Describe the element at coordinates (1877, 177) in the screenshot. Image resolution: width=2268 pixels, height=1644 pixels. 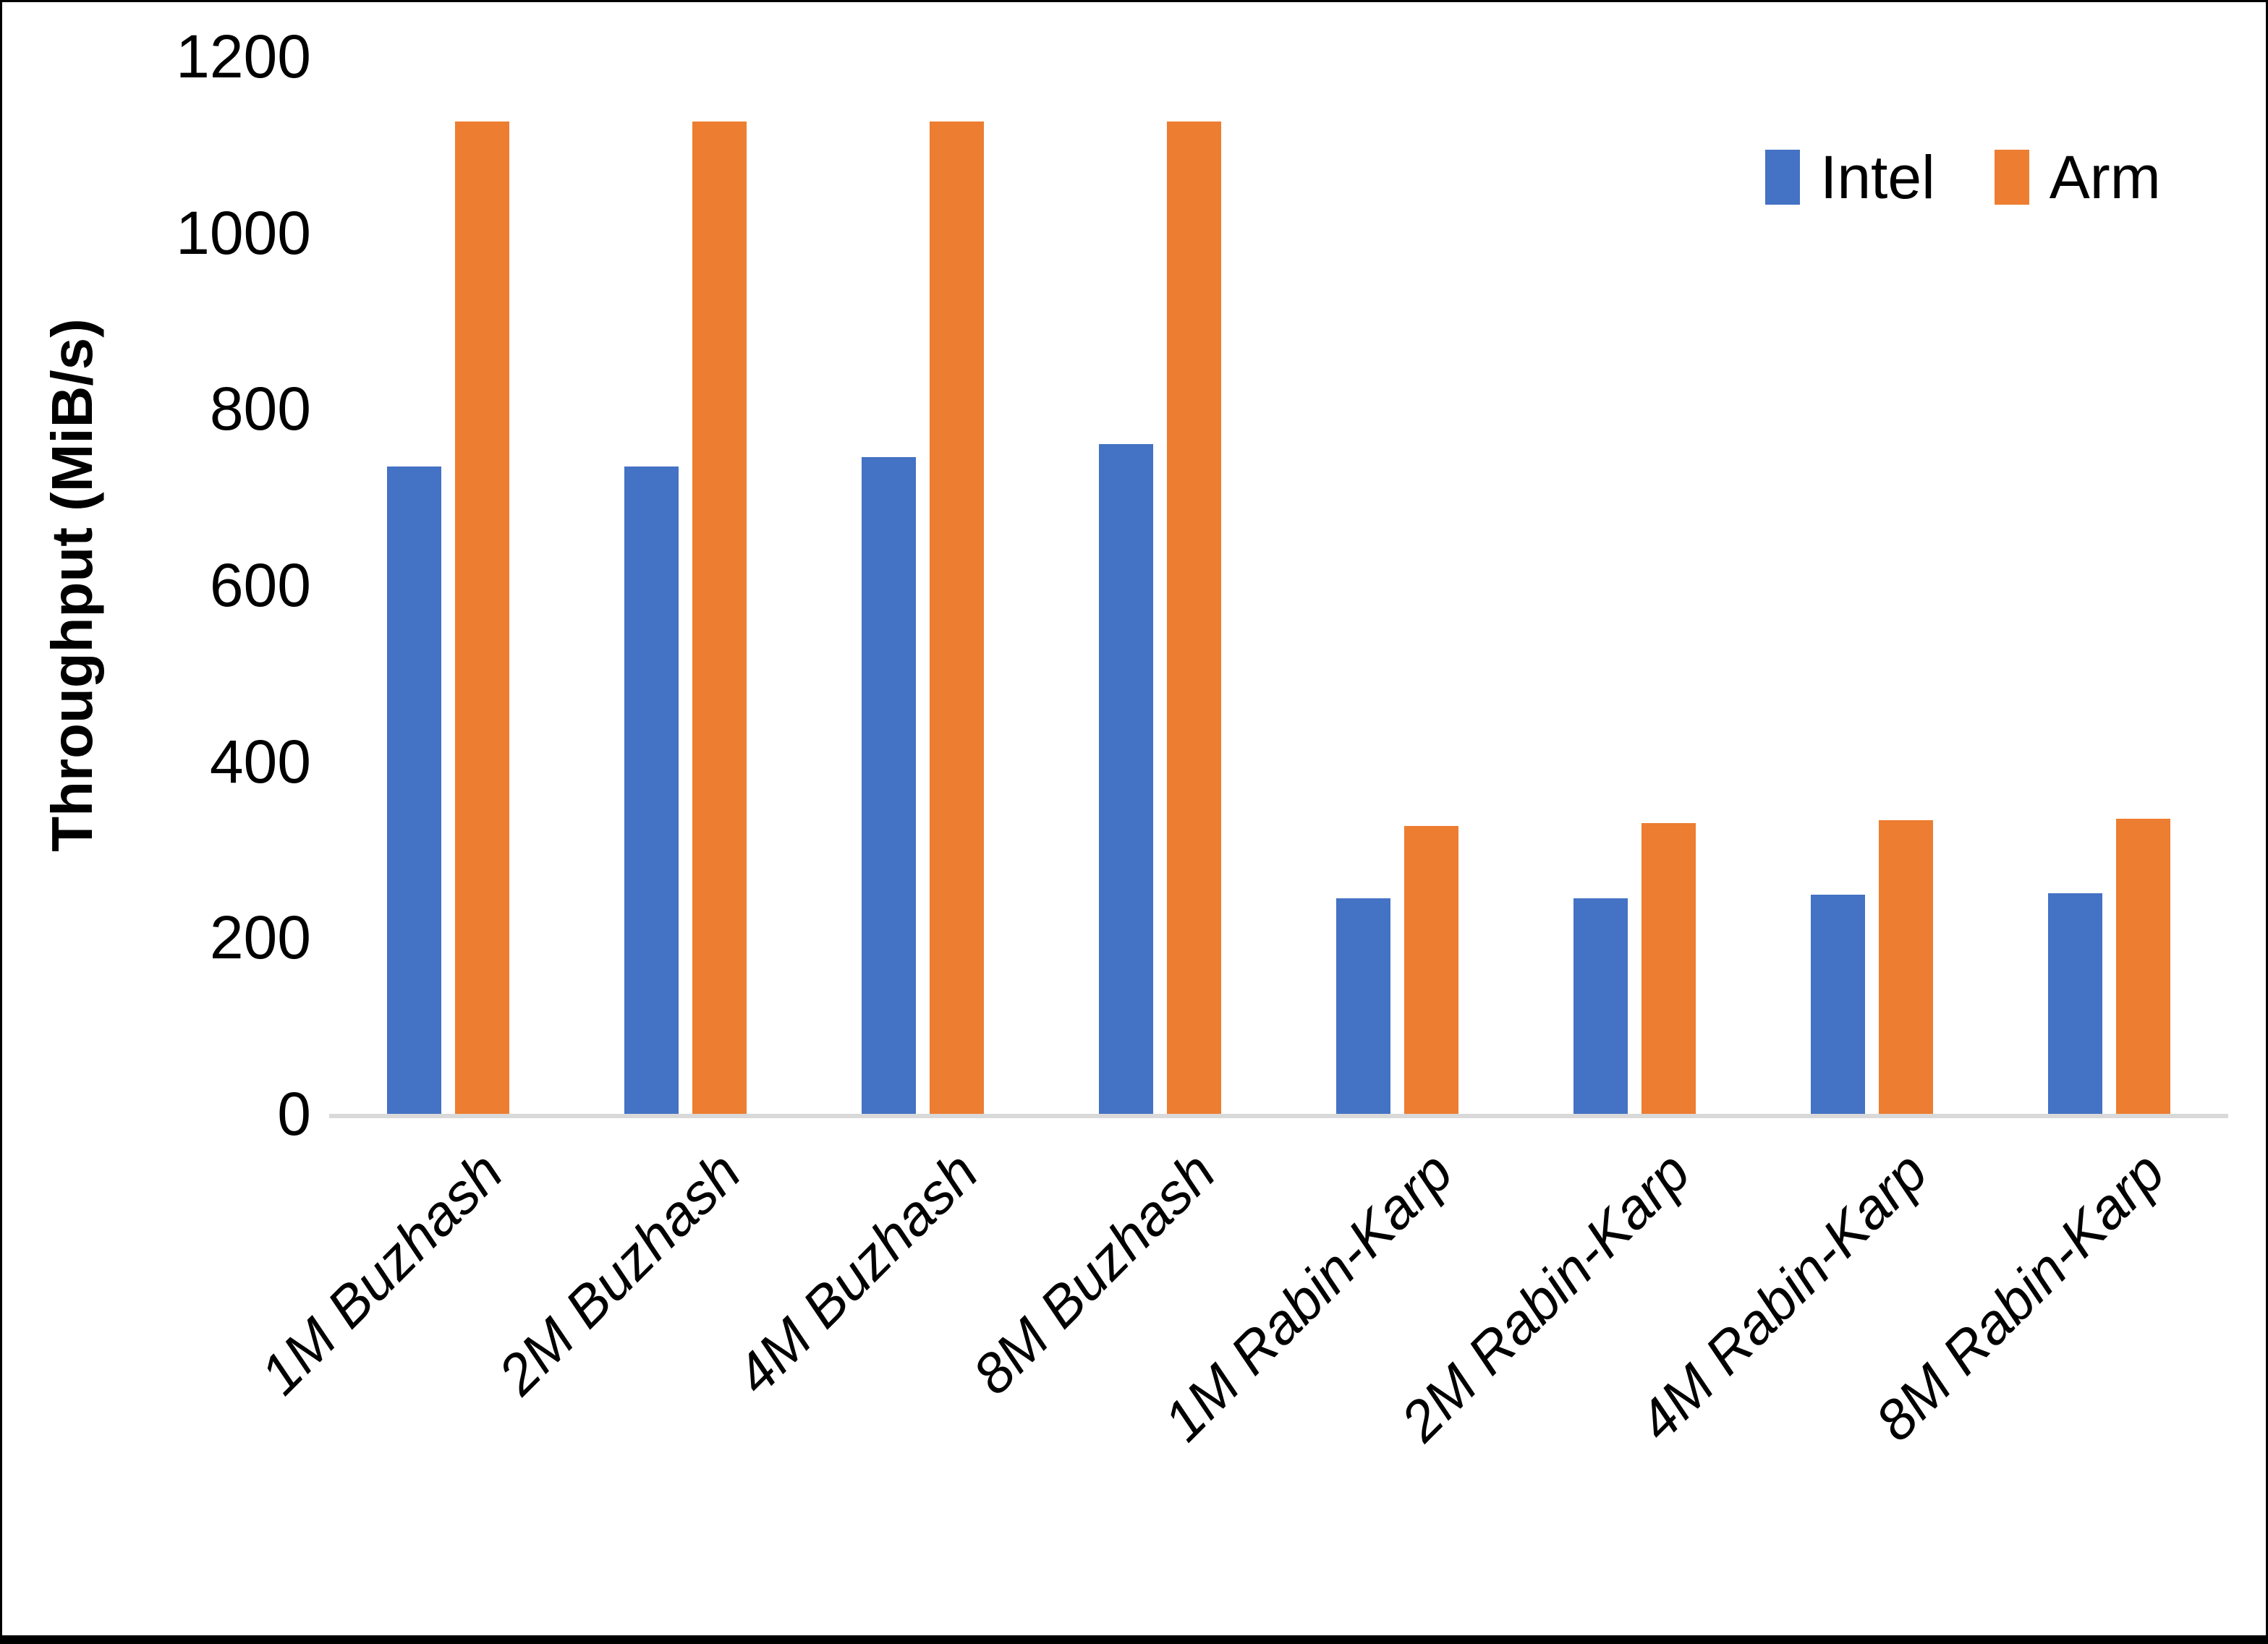
I see `legend-label-intel: Intel` at that location.